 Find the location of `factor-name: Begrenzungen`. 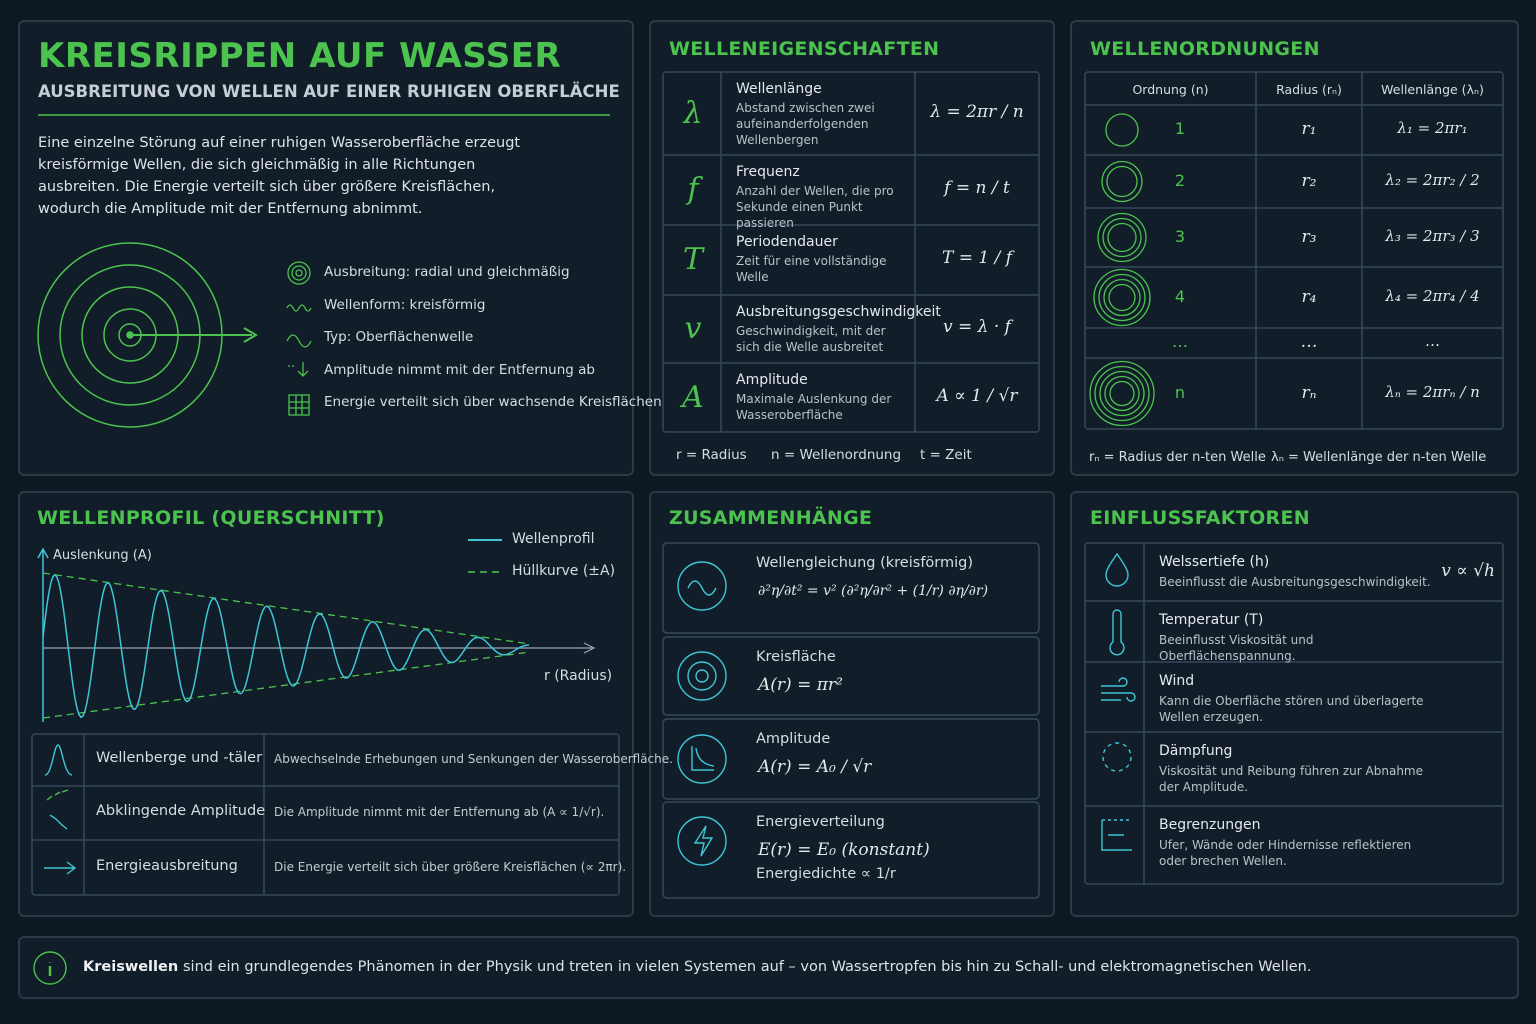

factor-name: Begrenzungen is located at coordinates (1210, 825).